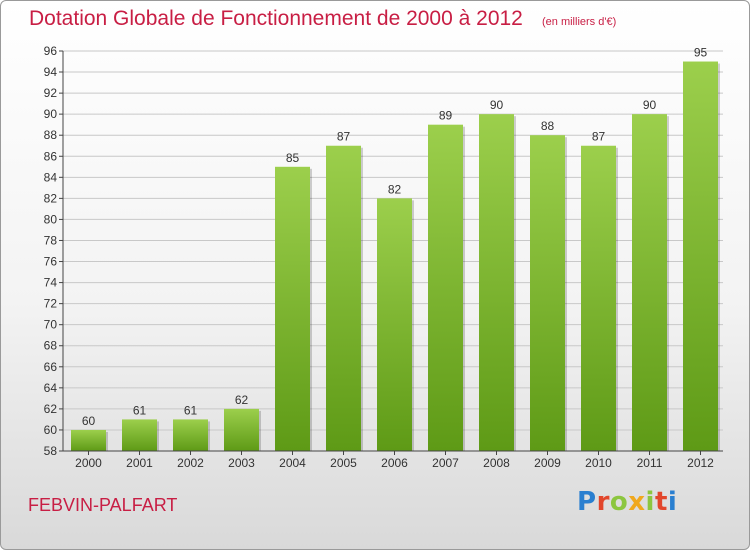 This screenshot has height=550, width=750. I want to click on logo-letter: r, so click(603, 502).